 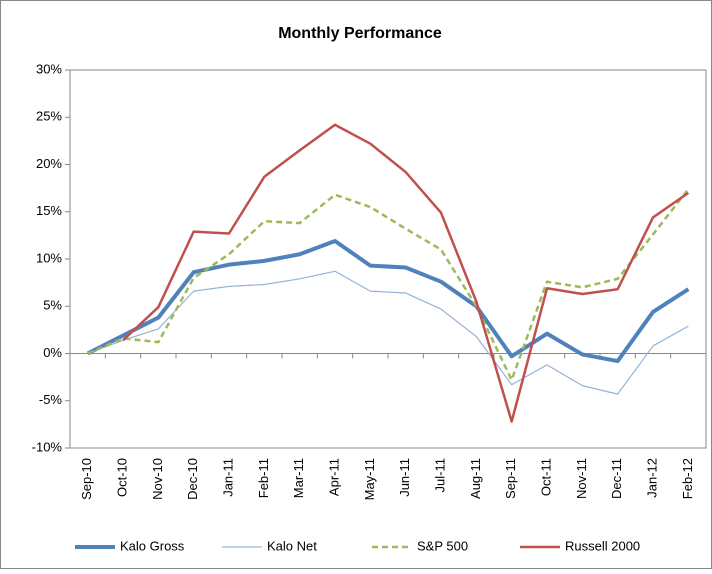 What do you see at coordinates (298, 478) in the screenshot?
I see `x-tick-label: Mar-11` at bounding box center [298, 478].